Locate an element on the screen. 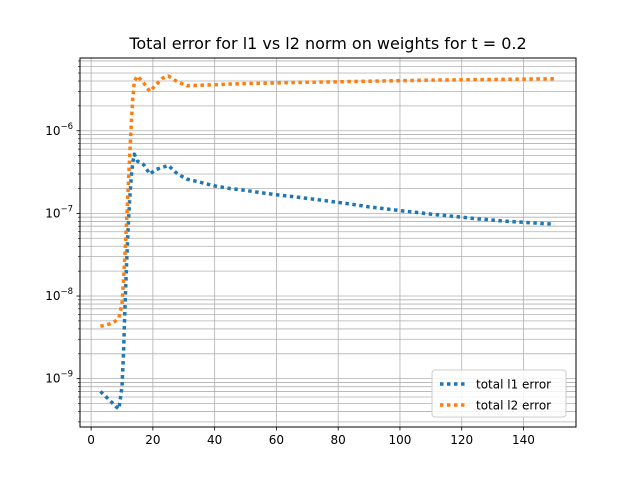 This screenshot has width=640, height=480. y-tick-label: 10⁻⁷ is located at coordinates (59, 212).